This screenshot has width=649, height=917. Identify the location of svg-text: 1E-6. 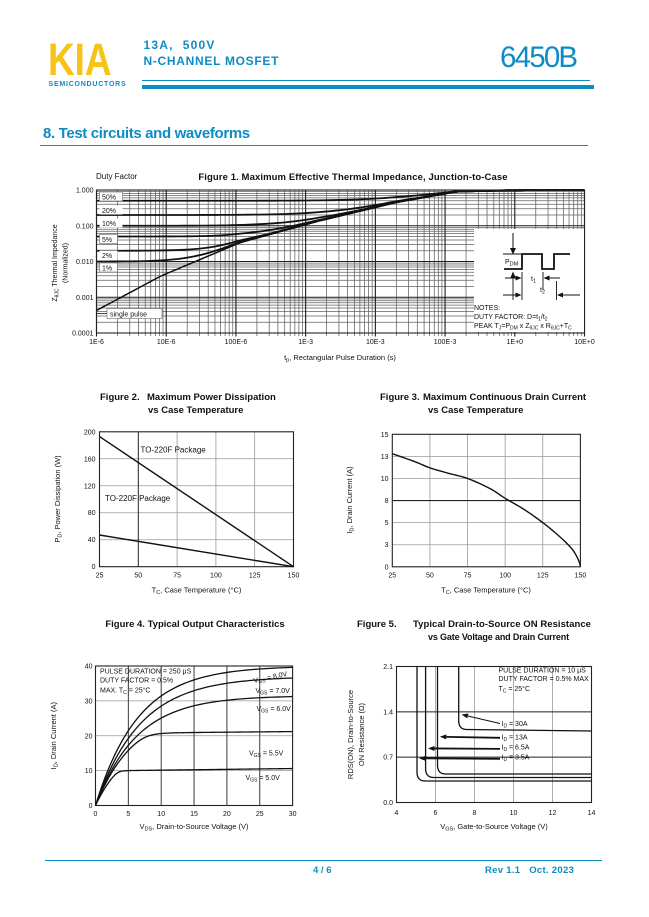
(96, 342).